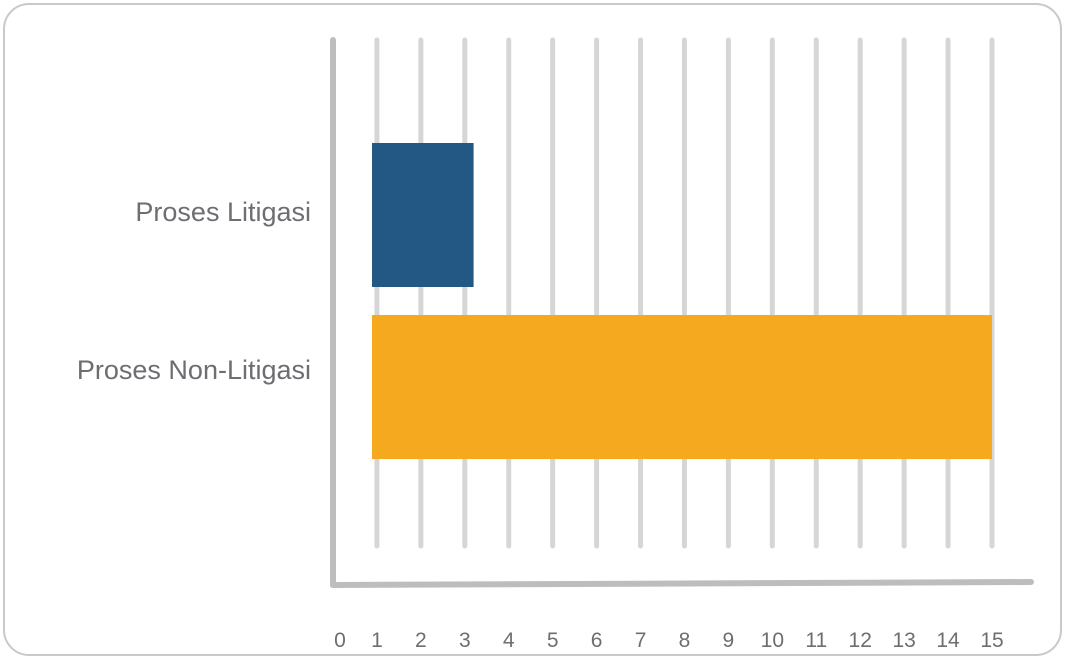 This screenshot has width=1067, height=661. I want to click on x-tick-label: 12, so click(860, 640).